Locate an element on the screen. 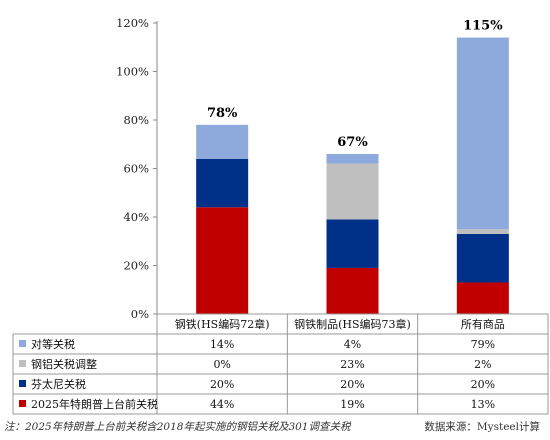  y-tick-label: 20% is located at coordinates (136, 266).